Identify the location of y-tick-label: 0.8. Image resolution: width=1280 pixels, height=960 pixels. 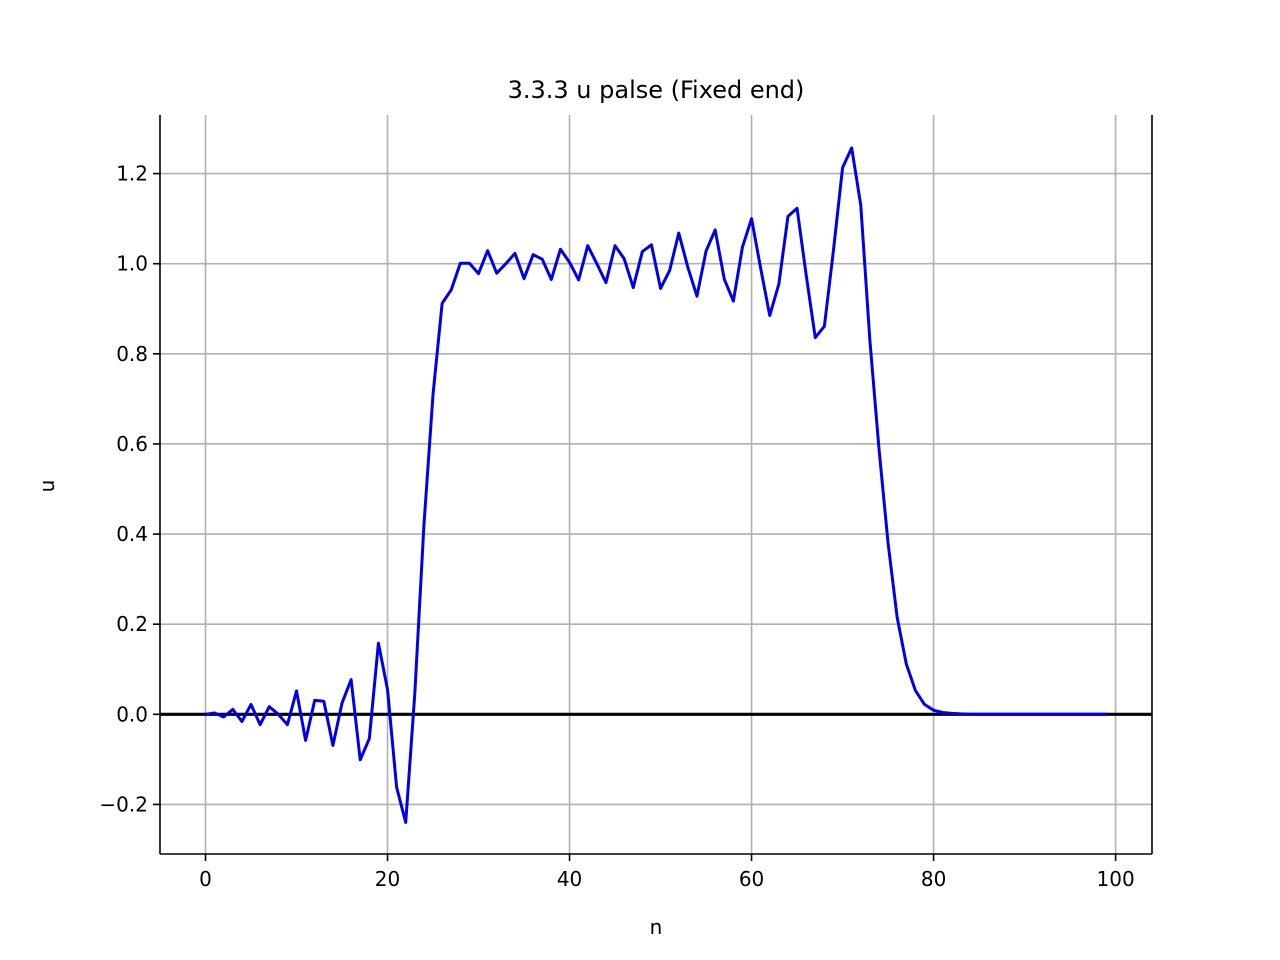
(132, 354).